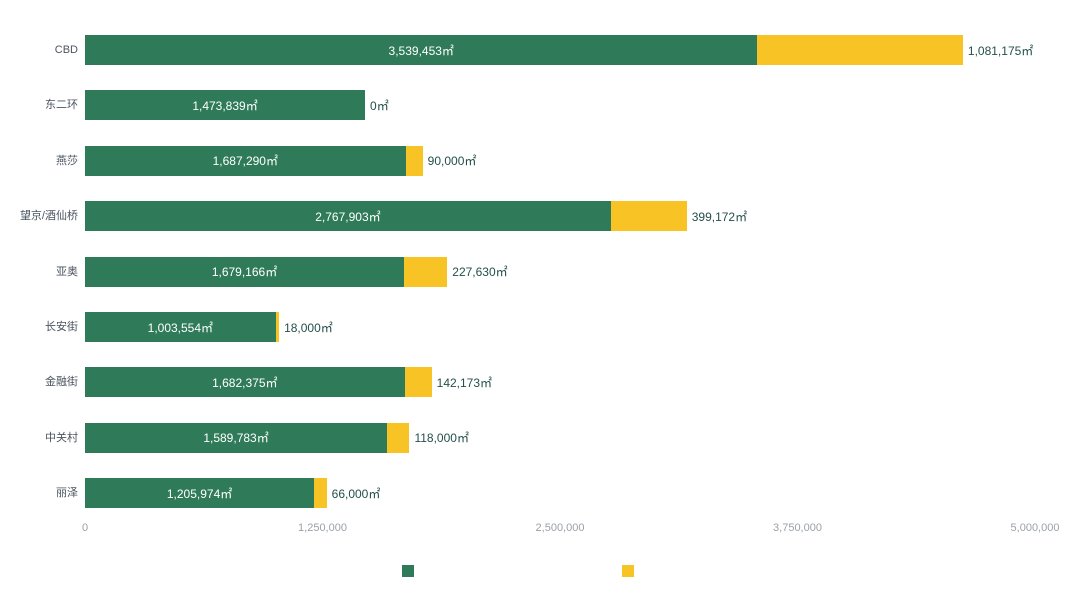 The width and height of the screenshot is (1080, 591). I want to click on yellow-segment-value-label: 66,000㎡, so click(356, 493).